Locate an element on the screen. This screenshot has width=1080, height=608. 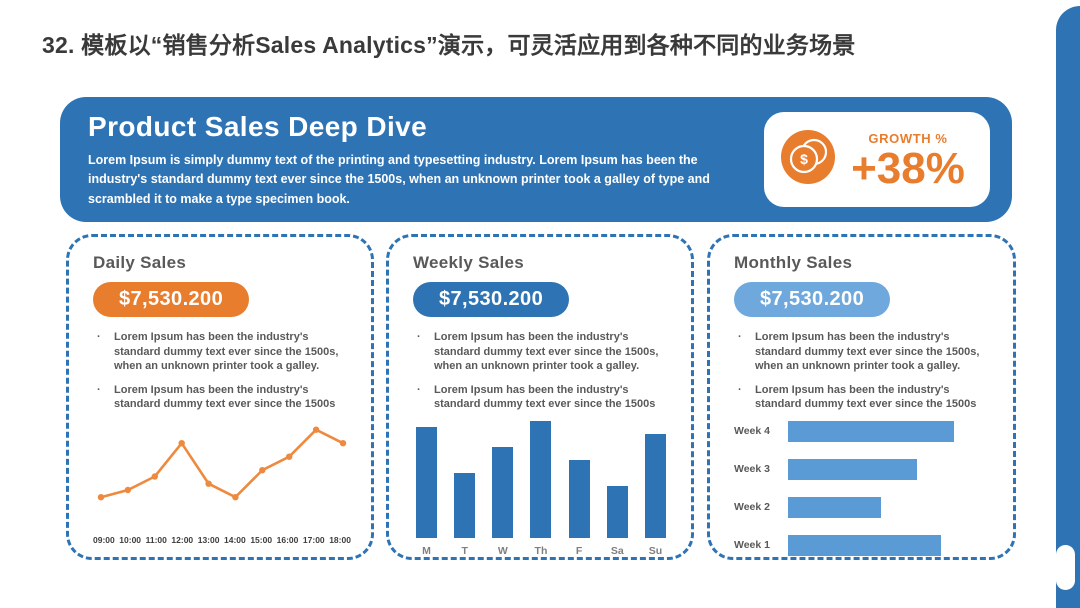
category-label: T is located at coordinates (464, 550).